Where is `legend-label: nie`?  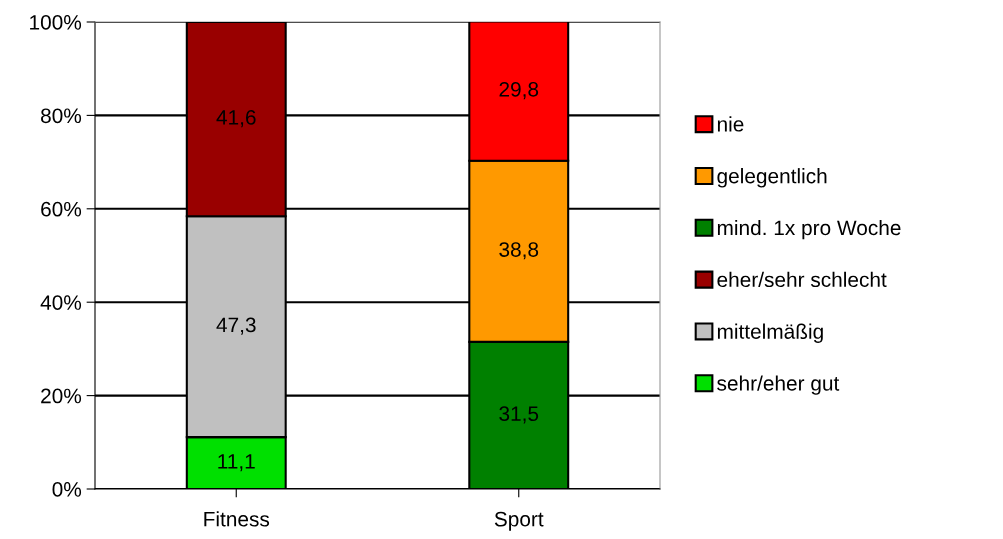 legend-label: nie is located at coordinates (730, 124).